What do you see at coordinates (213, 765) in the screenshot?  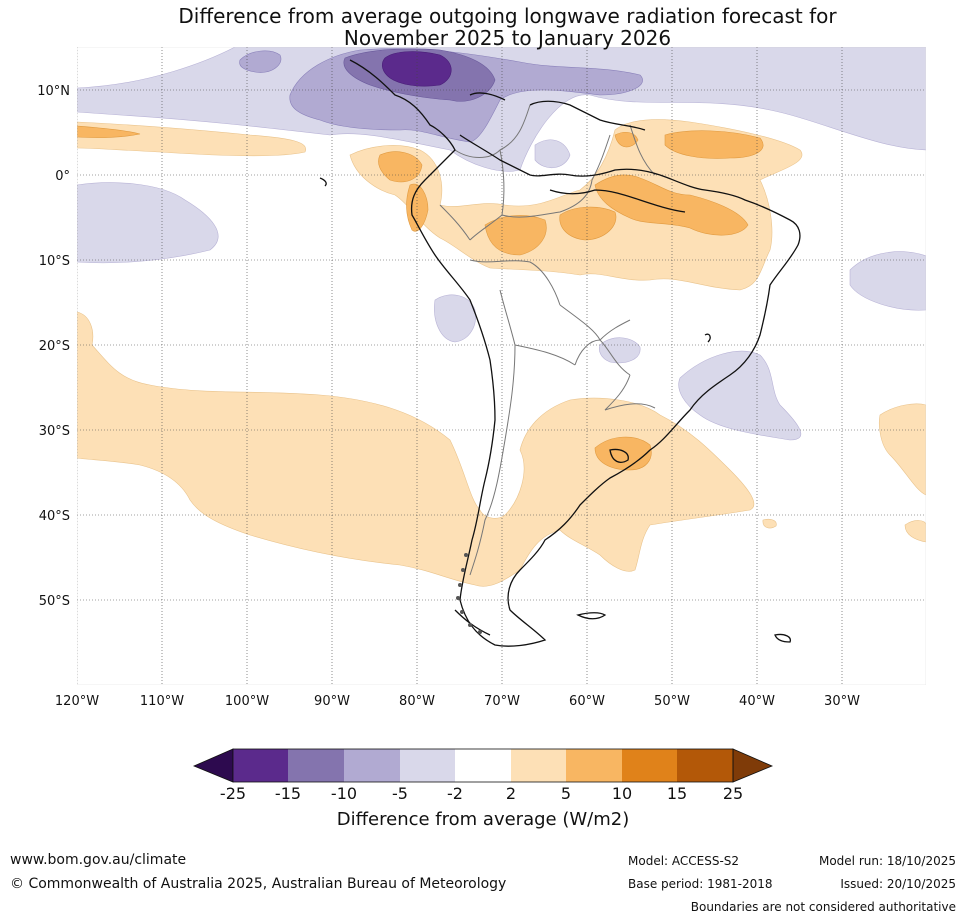 I see `colorbar-min-arrow` at bounding box center [213, 765].